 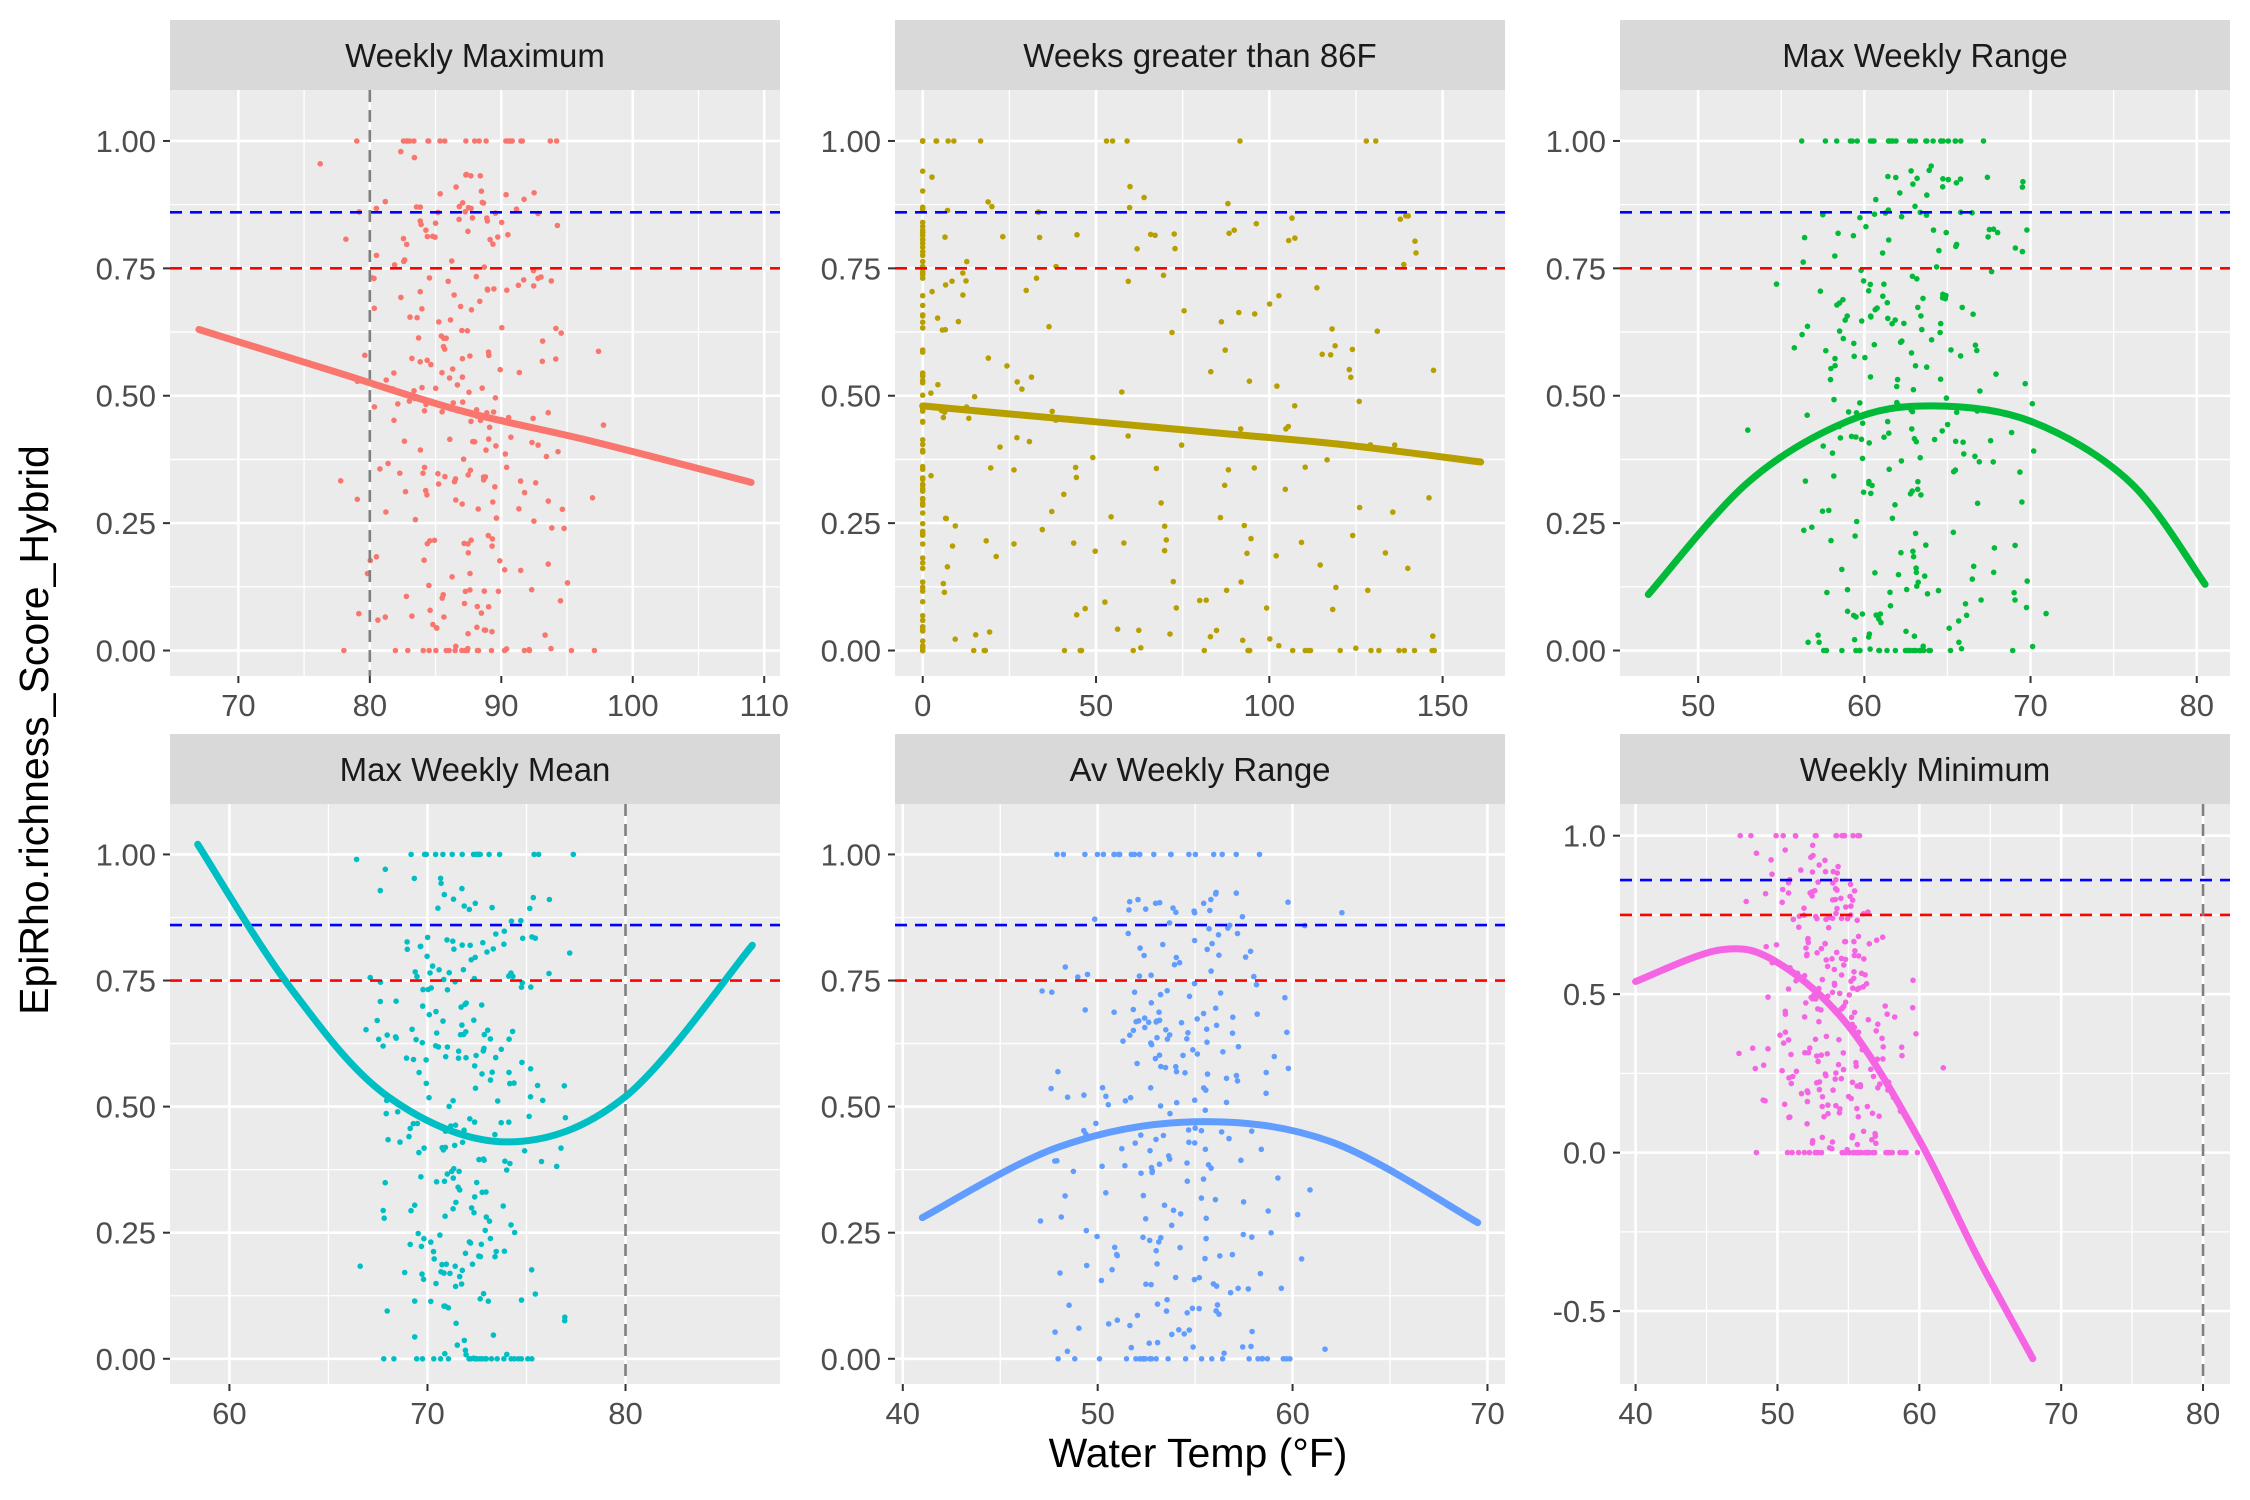 I want to click on x-tick-label: 100, so click(x=633, y=705).